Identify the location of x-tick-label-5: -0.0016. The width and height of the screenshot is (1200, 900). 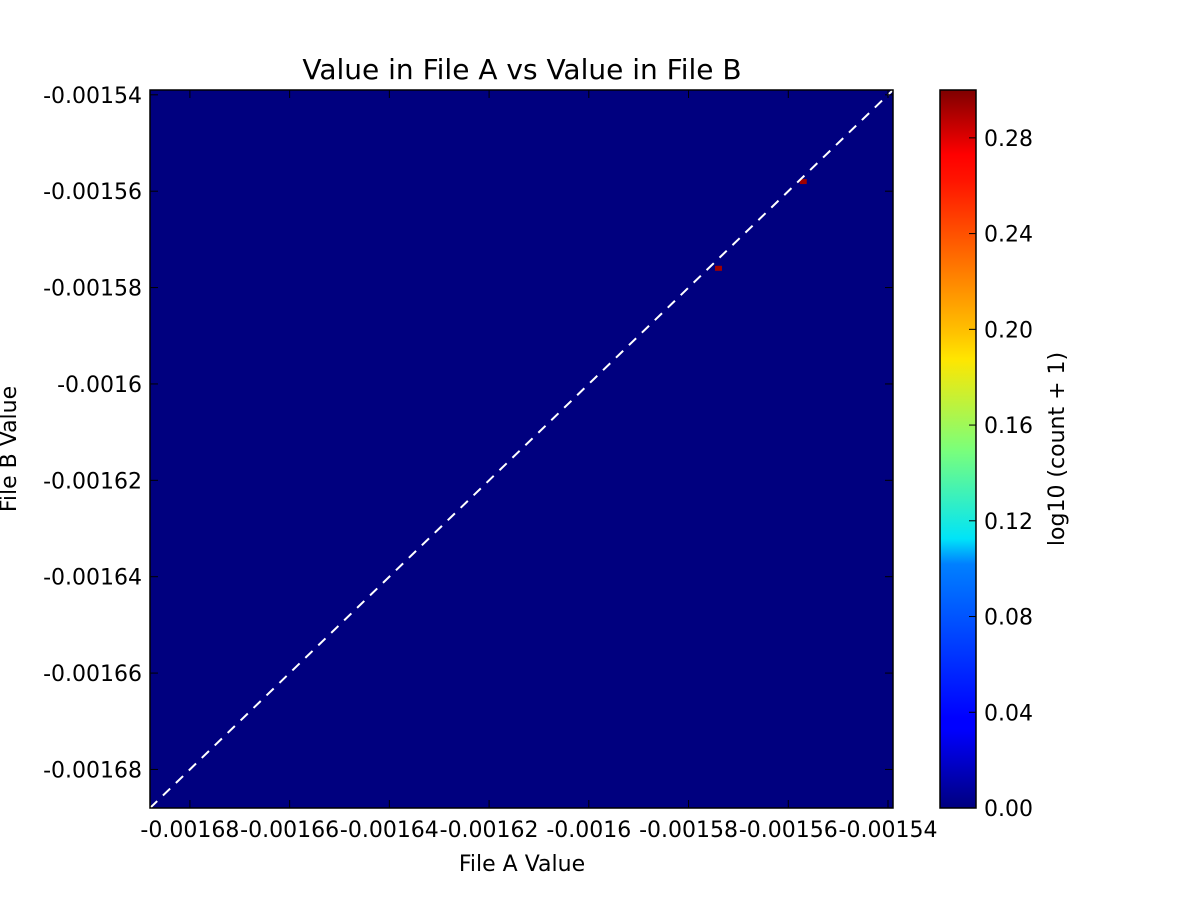
(588, 830).